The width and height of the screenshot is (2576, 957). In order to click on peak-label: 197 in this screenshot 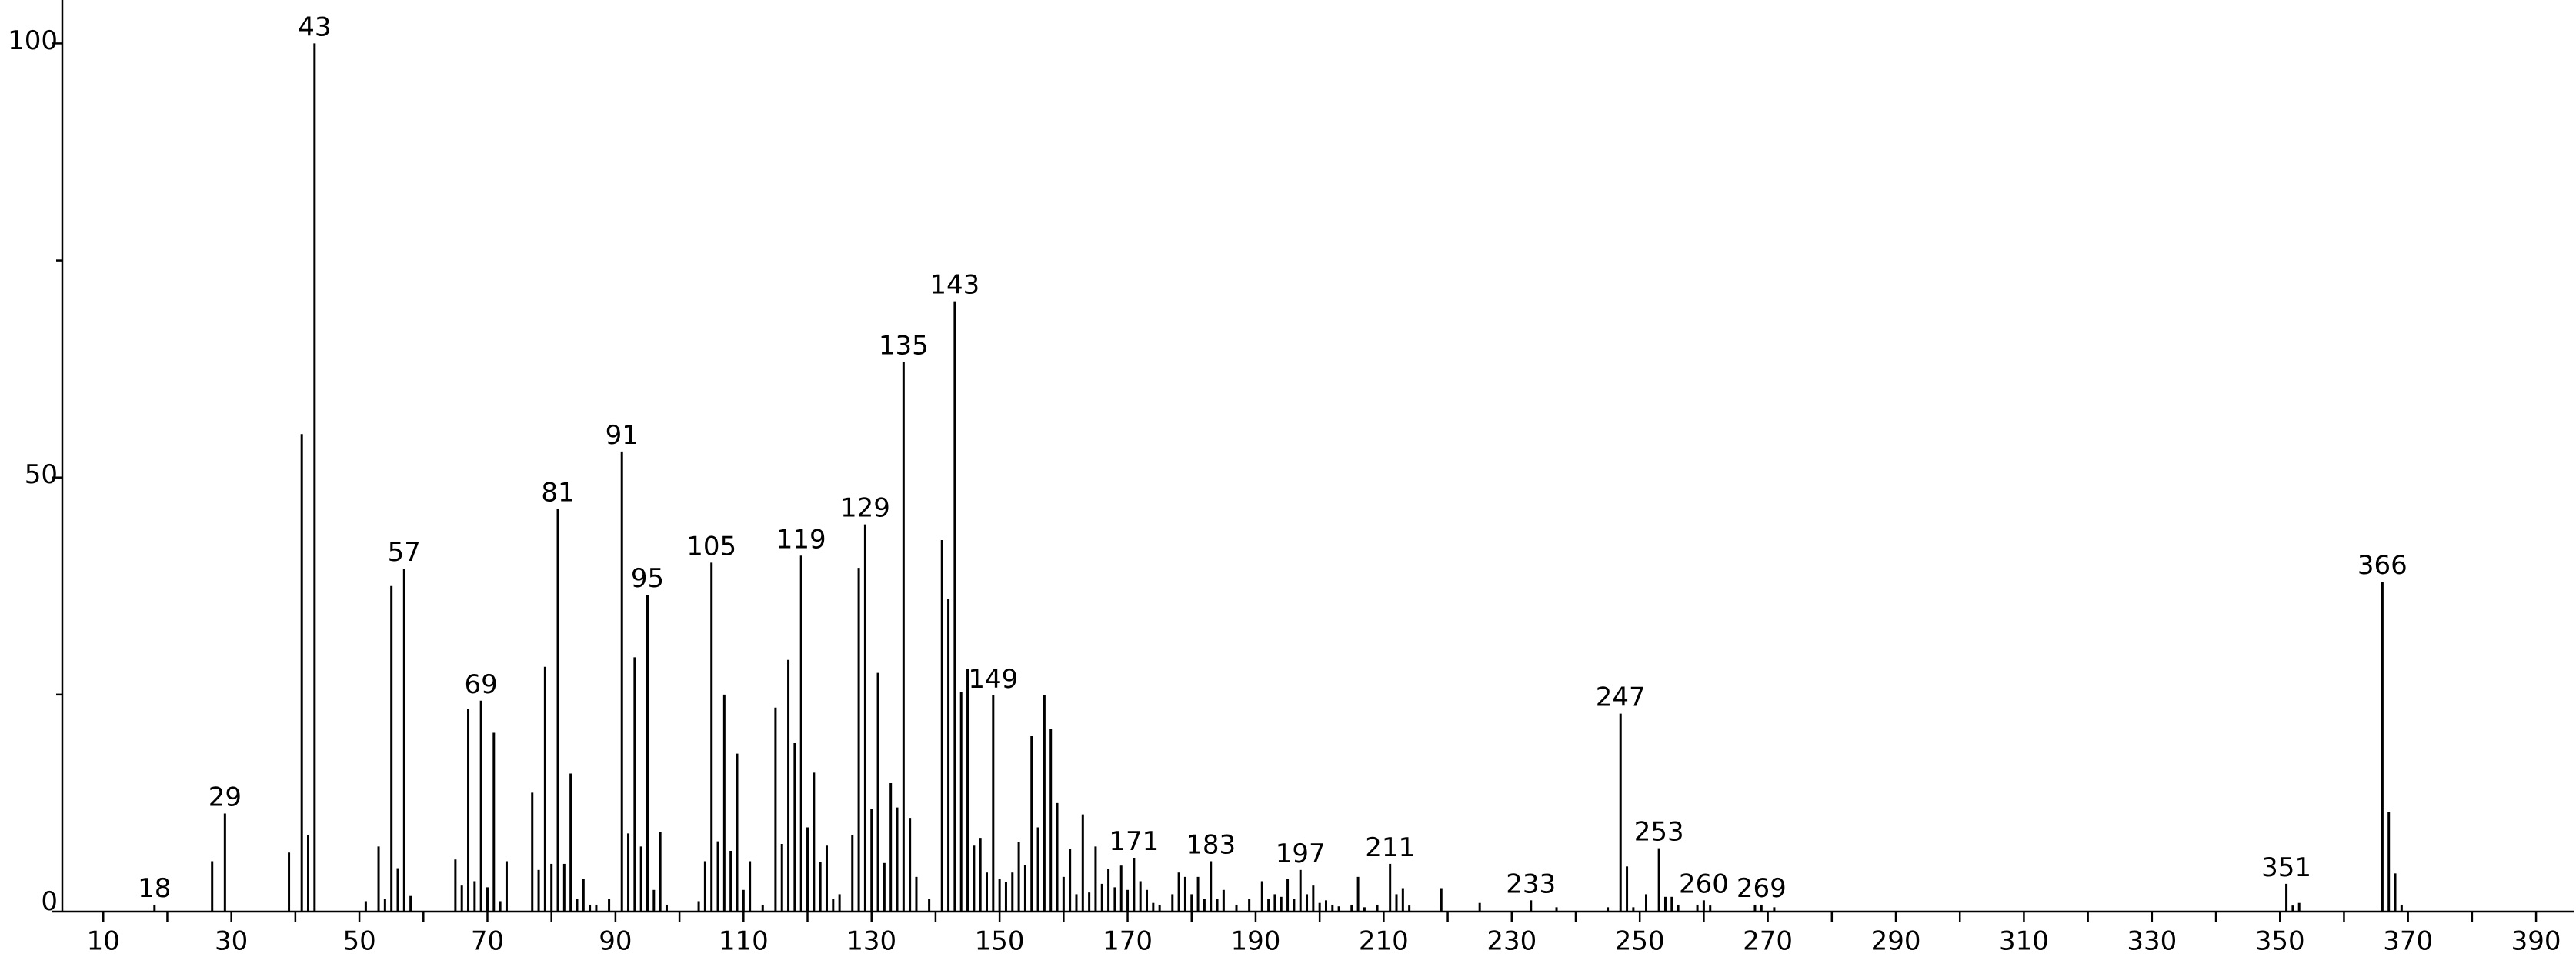, I will do `click(1301, 854)`.